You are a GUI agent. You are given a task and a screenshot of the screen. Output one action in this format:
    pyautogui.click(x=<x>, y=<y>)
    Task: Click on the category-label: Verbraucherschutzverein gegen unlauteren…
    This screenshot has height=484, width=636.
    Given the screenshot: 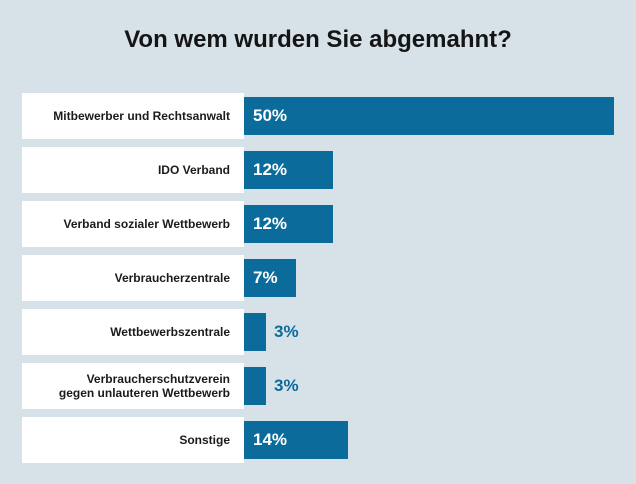 What is the action you would take?
    pyautogui.click(x=144, y=386)
    